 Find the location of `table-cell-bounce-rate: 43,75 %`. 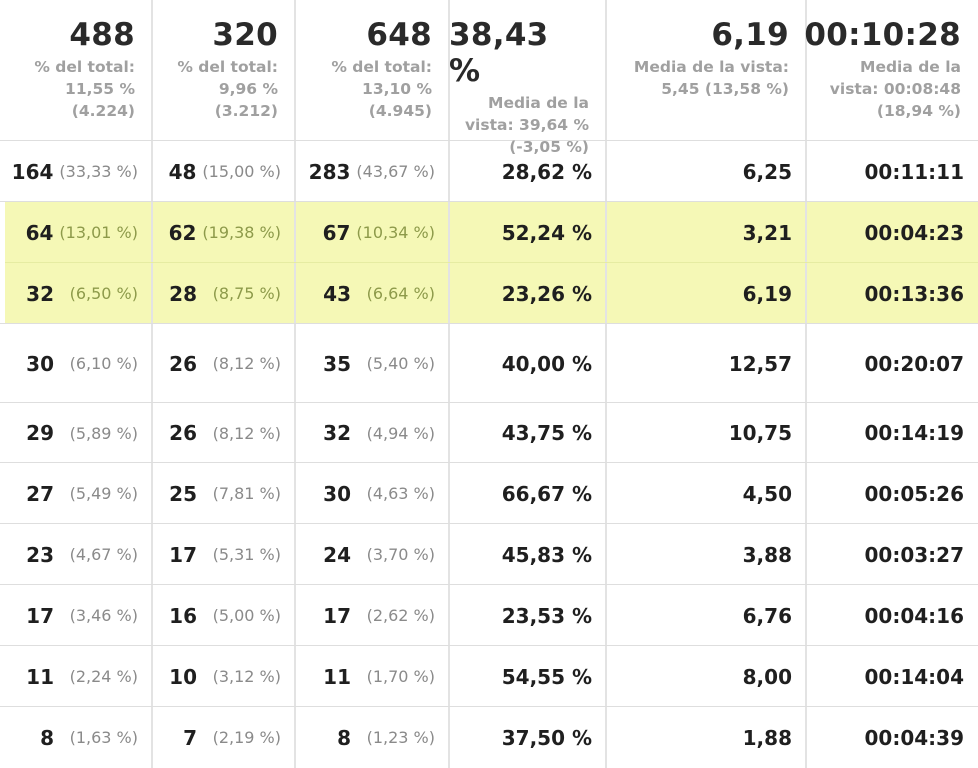

table-cell-bounce-rate: 43,75 % is located at coordinates (527, 433).